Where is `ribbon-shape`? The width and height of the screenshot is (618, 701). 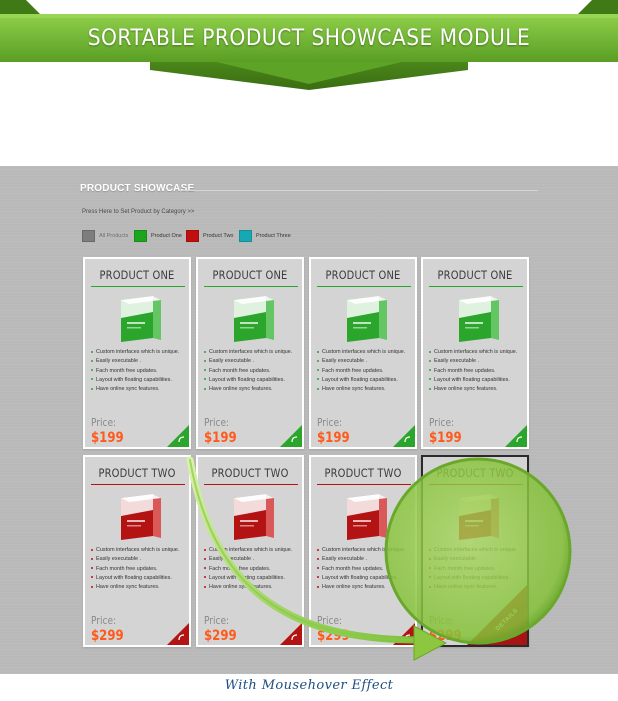 ribbon-shape is located at coordinates (309, 45).